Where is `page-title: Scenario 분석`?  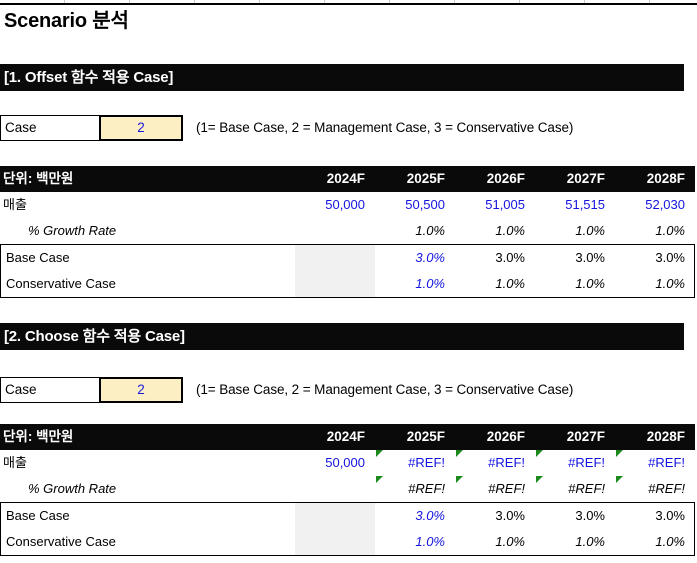 page-title: Scenario 분석 is located at coordinates (66, 21).